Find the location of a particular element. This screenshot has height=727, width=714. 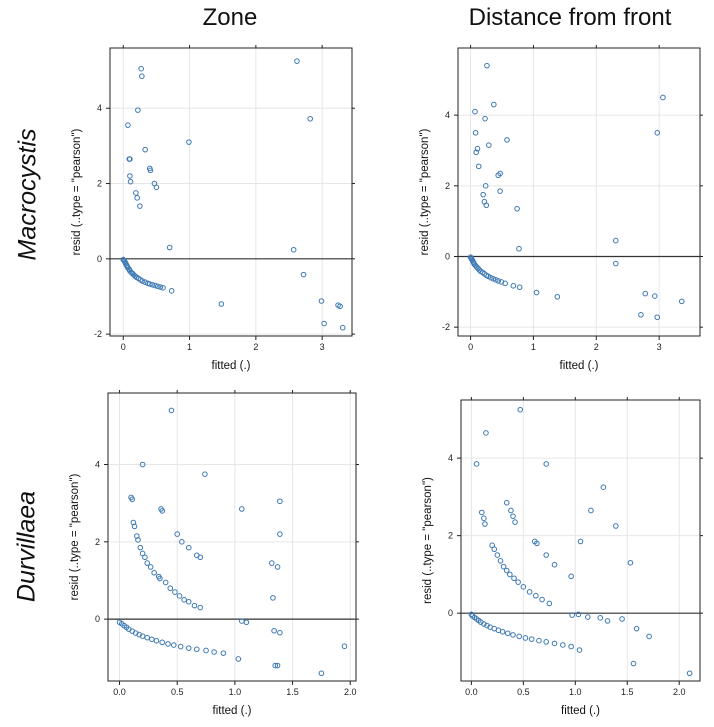

column-title-zone: Zone is located at coordinates (230, 17).